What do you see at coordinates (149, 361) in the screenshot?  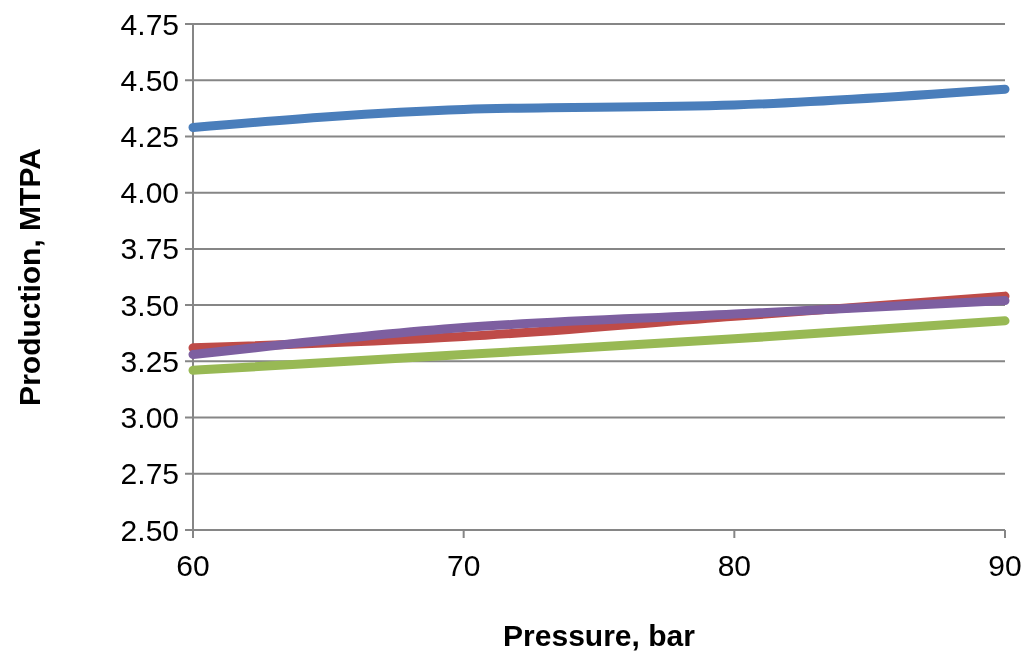 I see `y-tick-label: 3.25` at bounding box center [149, 361].